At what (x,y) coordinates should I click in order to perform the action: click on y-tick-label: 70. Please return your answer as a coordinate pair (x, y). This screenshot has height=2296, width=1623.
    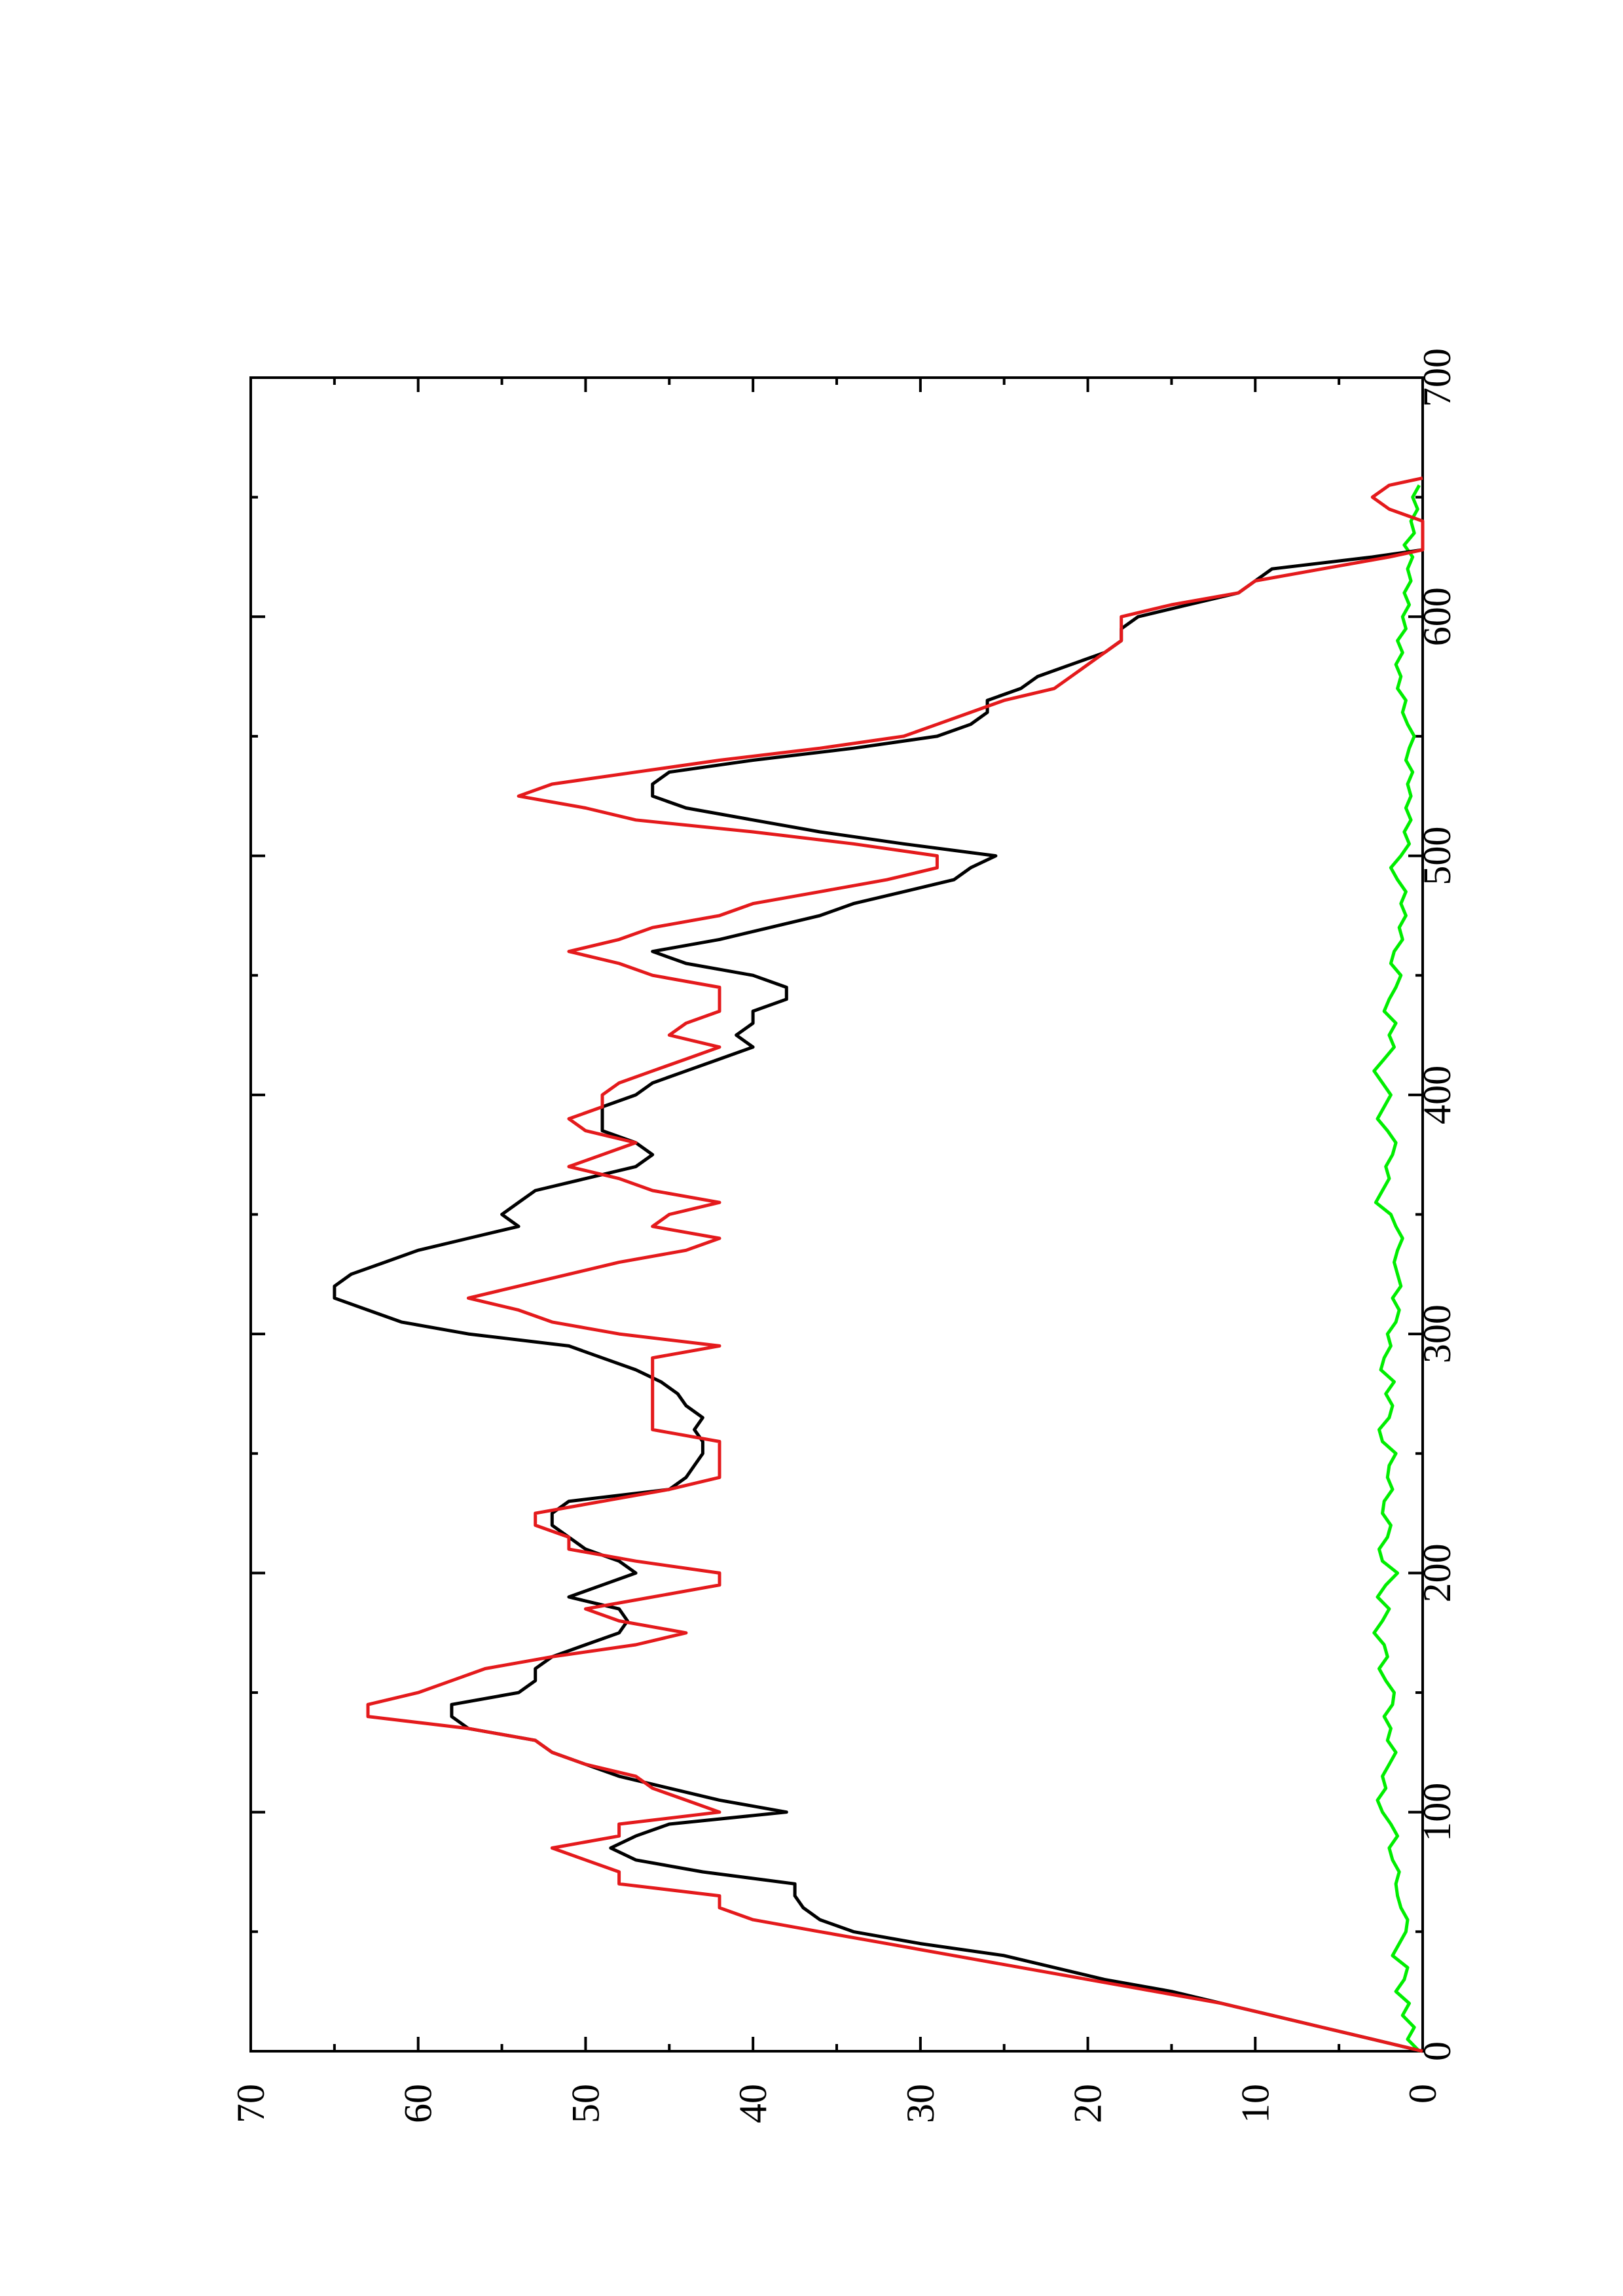
    Looking at the image, I should click on (250, 2103).